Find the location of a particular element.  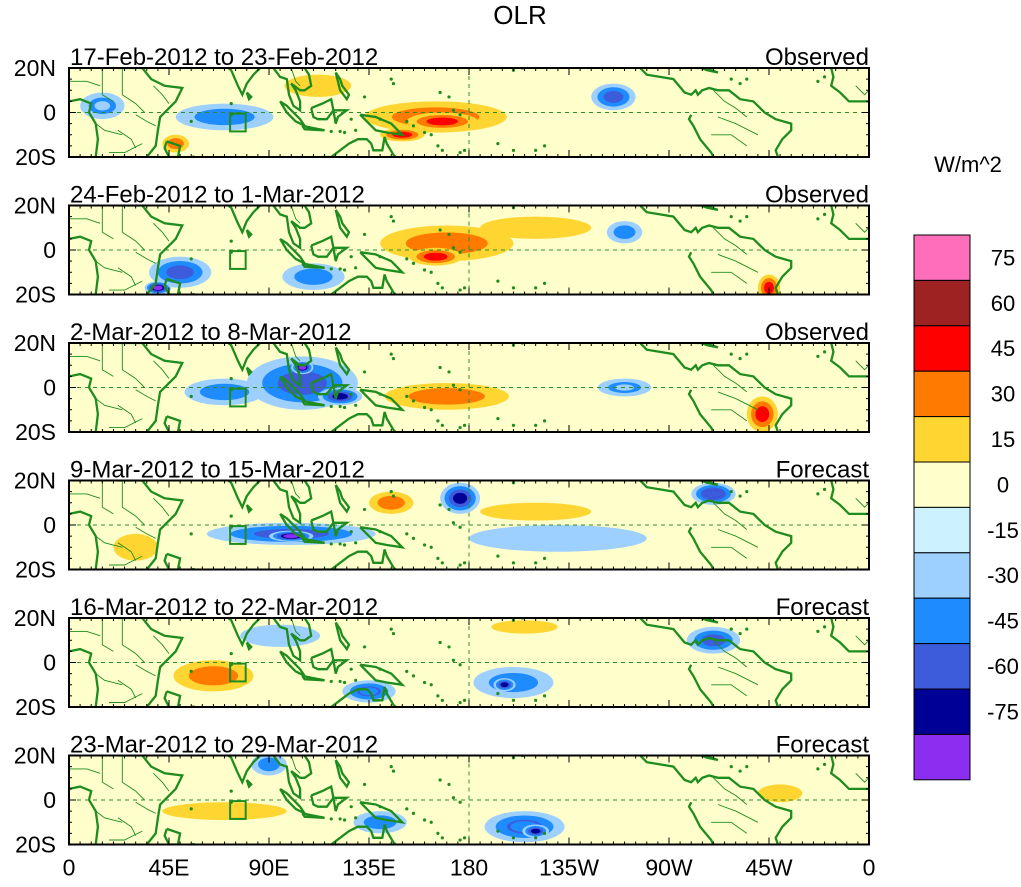

colorbar-level-label: 60 is located at coordinates (1003, 303).